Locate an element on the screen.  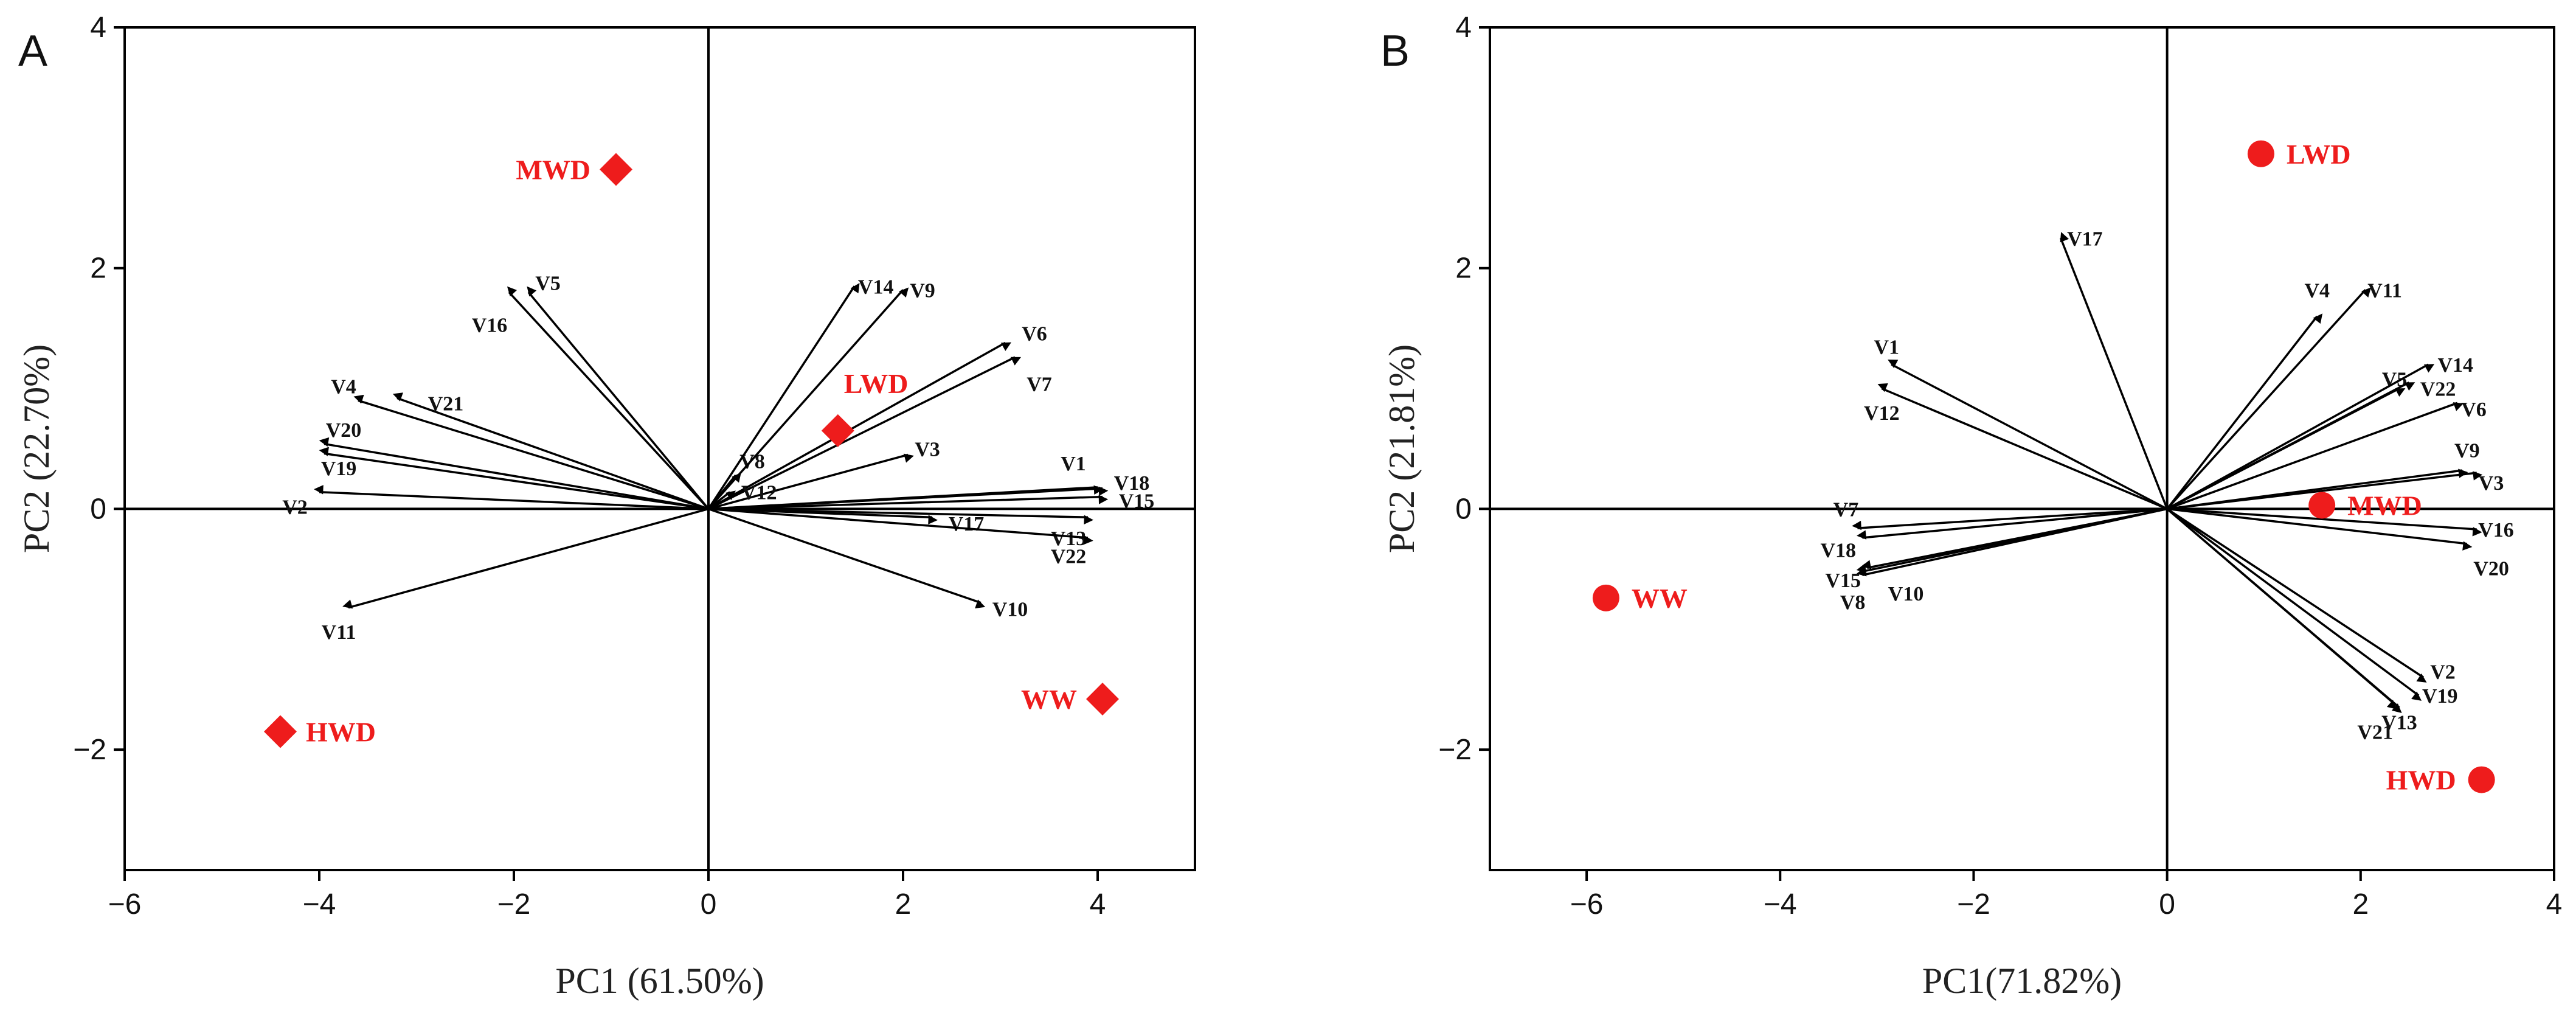
loading-label: V22 is located at coordinates (1069, 557).